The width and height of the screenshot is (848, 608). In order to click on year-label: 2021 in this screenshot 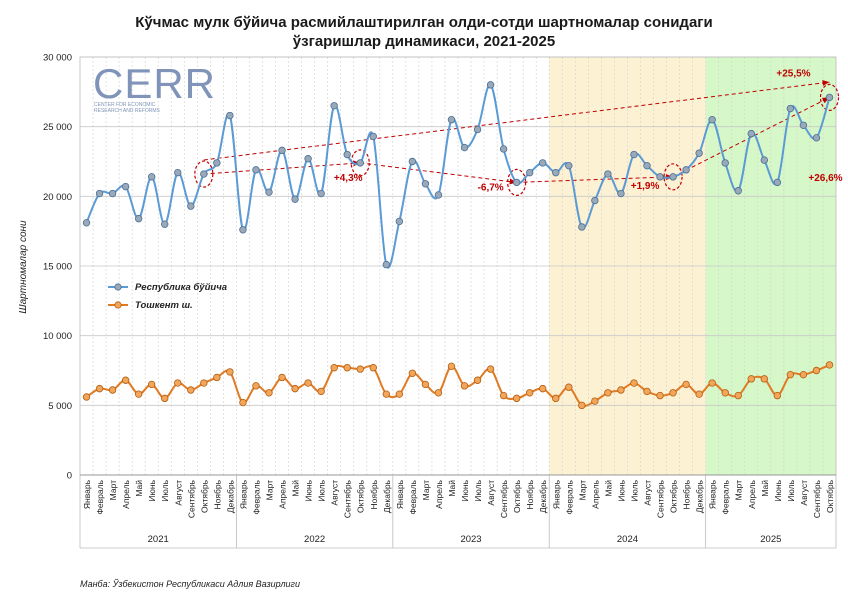, I will do `click(158, 539)`.